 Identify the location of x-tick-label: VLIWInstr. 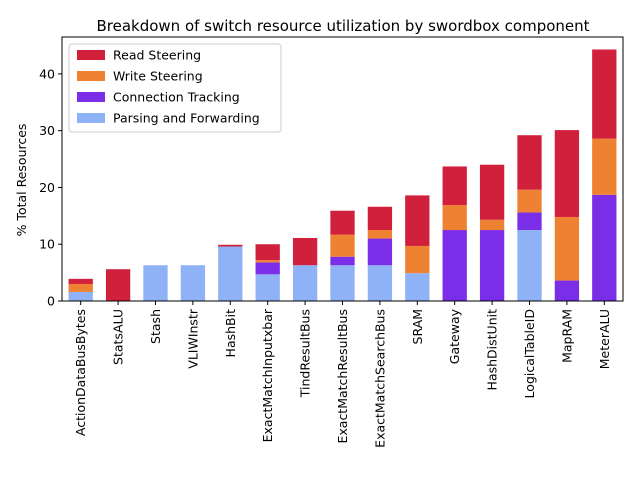
(192, 338).